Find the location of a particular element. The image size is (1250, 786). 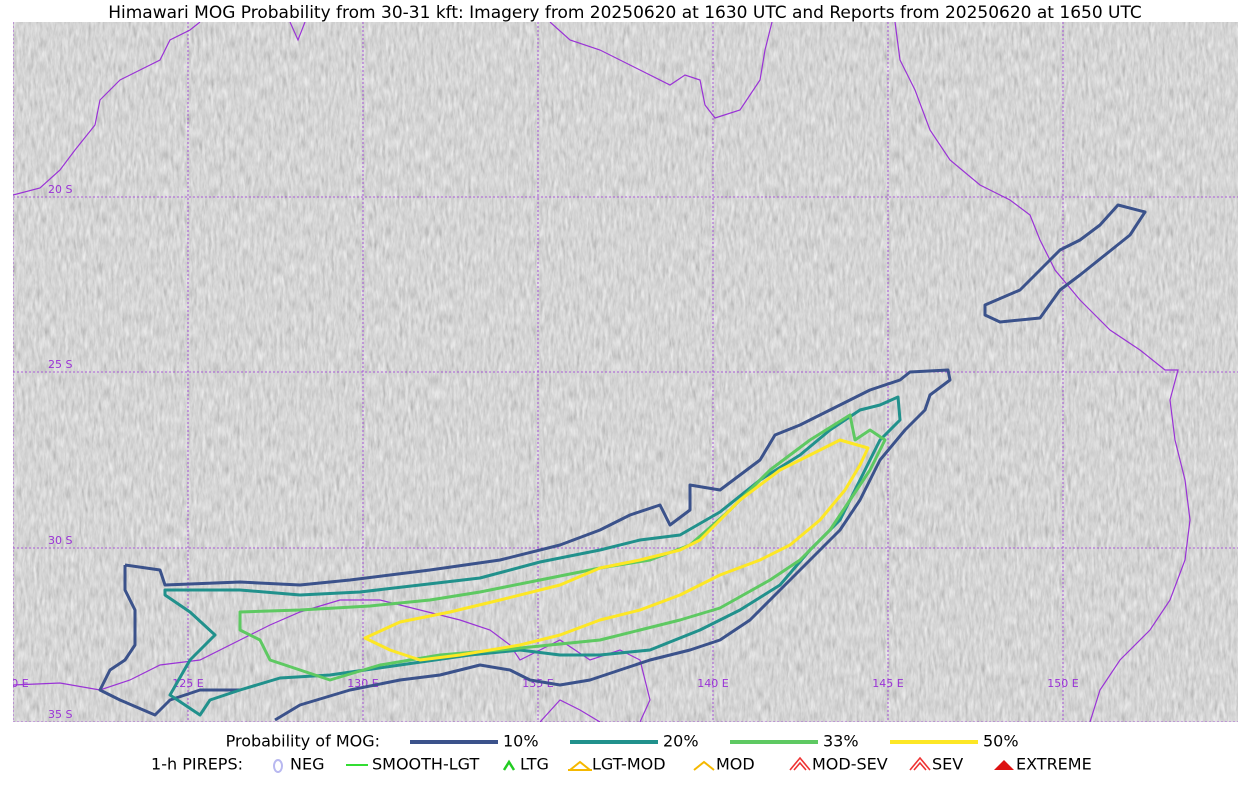

legend-label: NEG is located at coordinates (307, 764).